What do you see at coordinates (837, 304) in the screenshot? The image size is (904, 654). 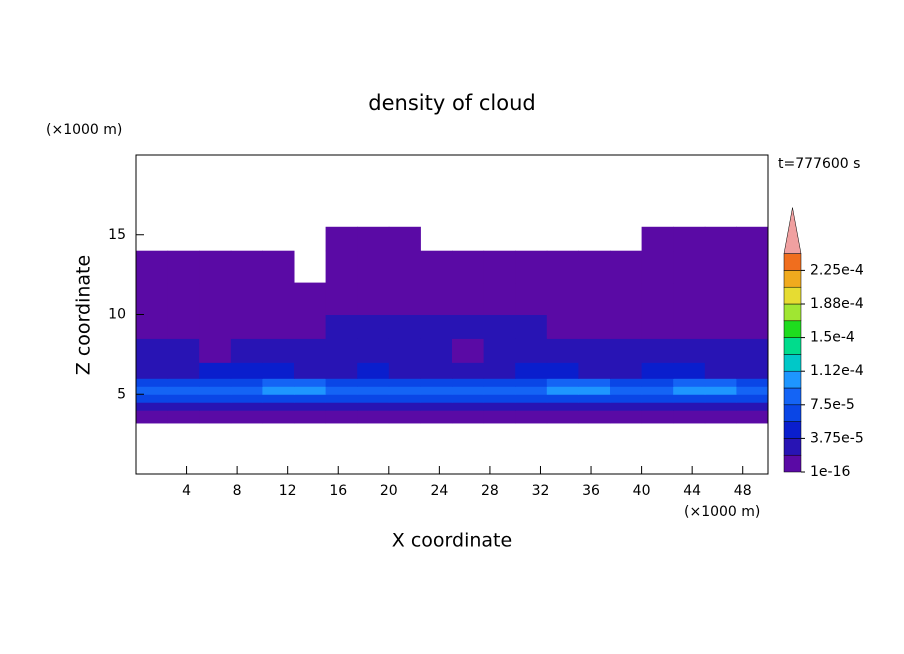 I see `colorbar-tick-label: 1.88e-4` at bounding box center [837, 304].